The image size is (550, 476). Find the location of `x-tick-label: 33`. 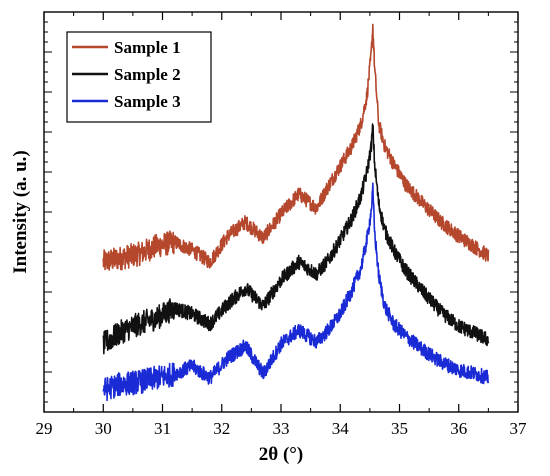

x-tick-label: 33 is located at coordinates (281, 428).